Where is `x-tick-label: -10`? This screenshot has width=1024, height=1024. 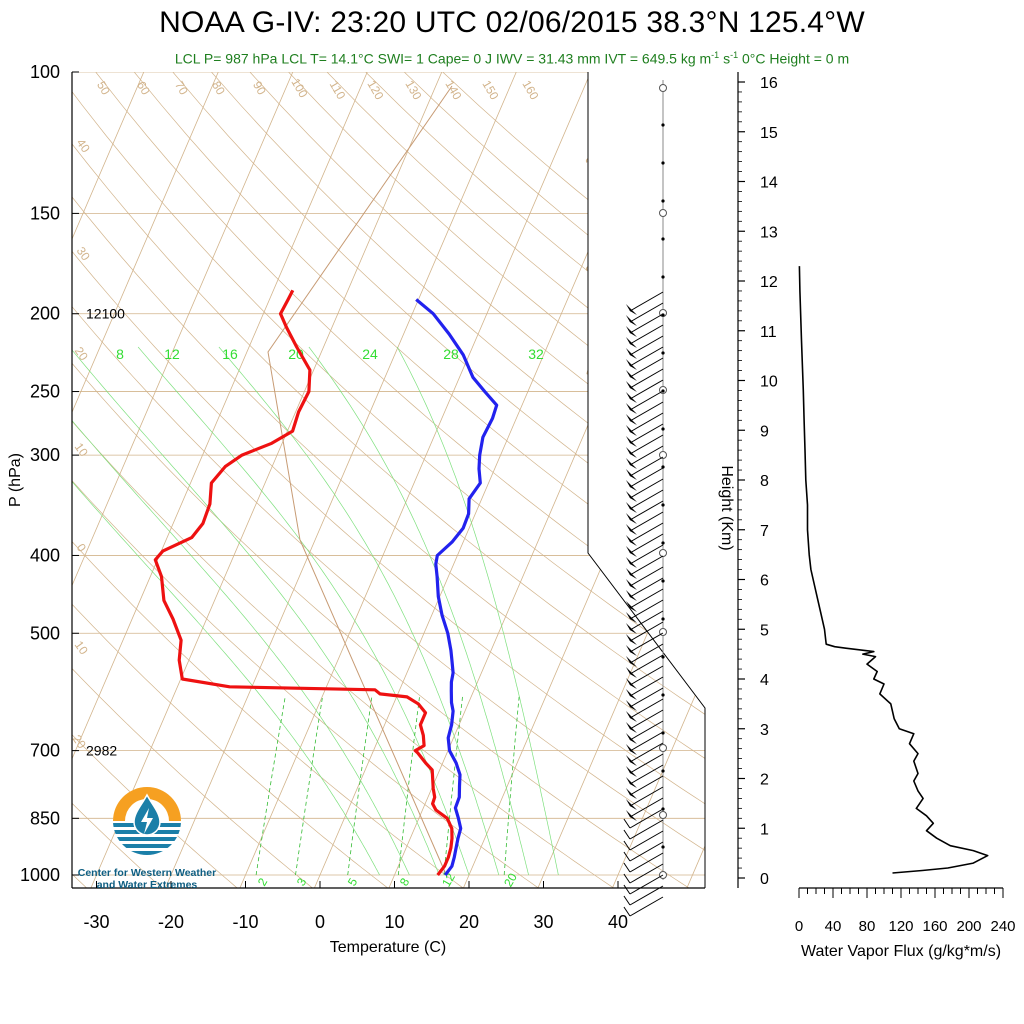 x-tick-label: -10 is located at coordinates (245, 922).